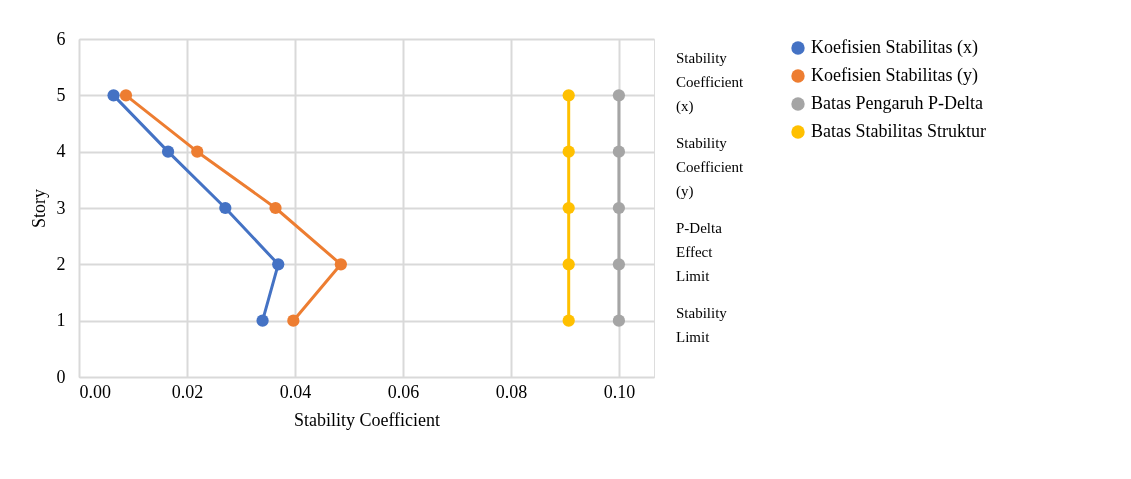 The image size is (1131, 479). Describe the element at coordinates (619, 391) in the screenshot. I see `x-tick-label: 0.10` at that location.